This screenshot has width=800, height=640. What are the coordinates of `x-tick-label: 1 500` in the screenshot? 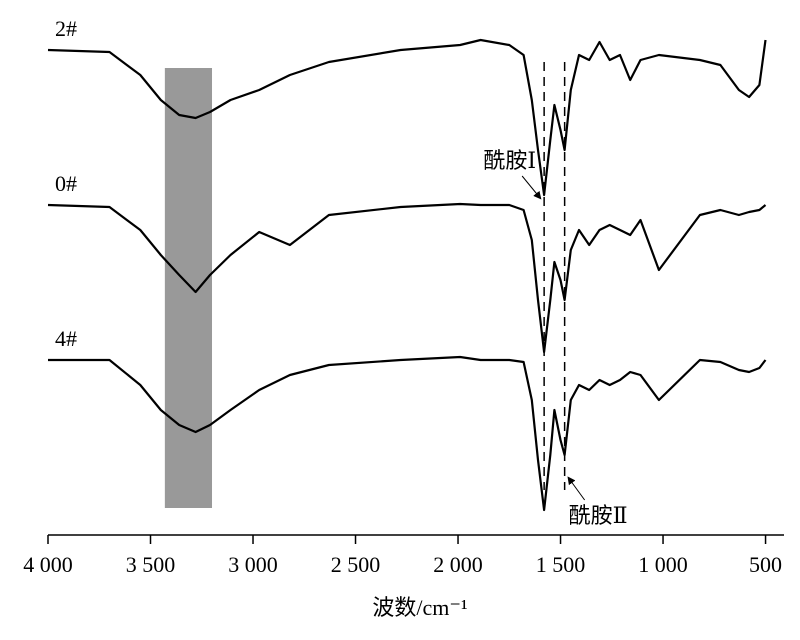 It's located at (561, 564).